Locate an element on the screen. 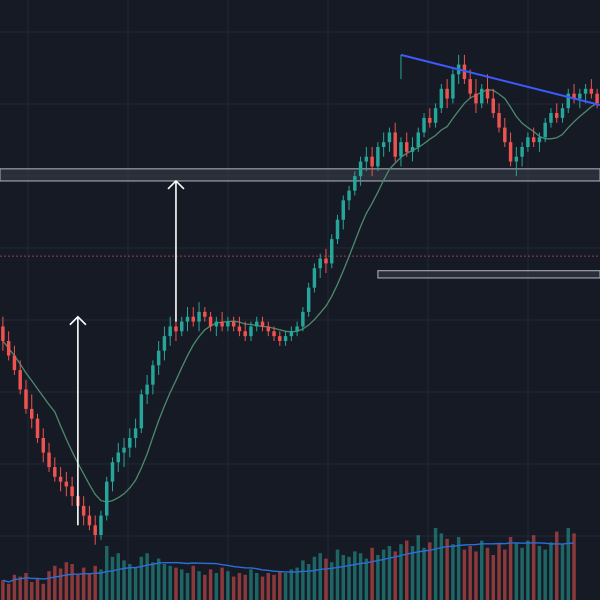  trendline is located at coordinates (500, 80).